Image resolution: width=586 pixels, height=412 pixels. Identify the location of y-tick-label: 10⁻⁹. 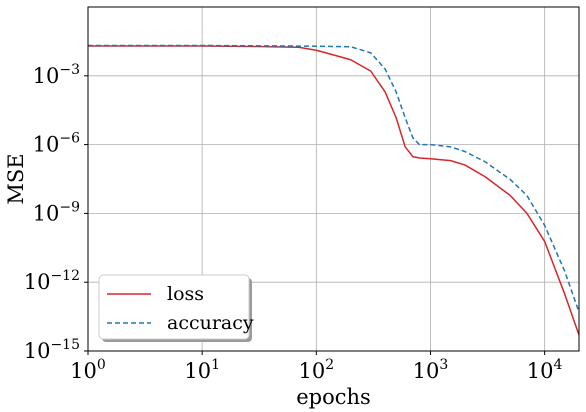
(56, 212).